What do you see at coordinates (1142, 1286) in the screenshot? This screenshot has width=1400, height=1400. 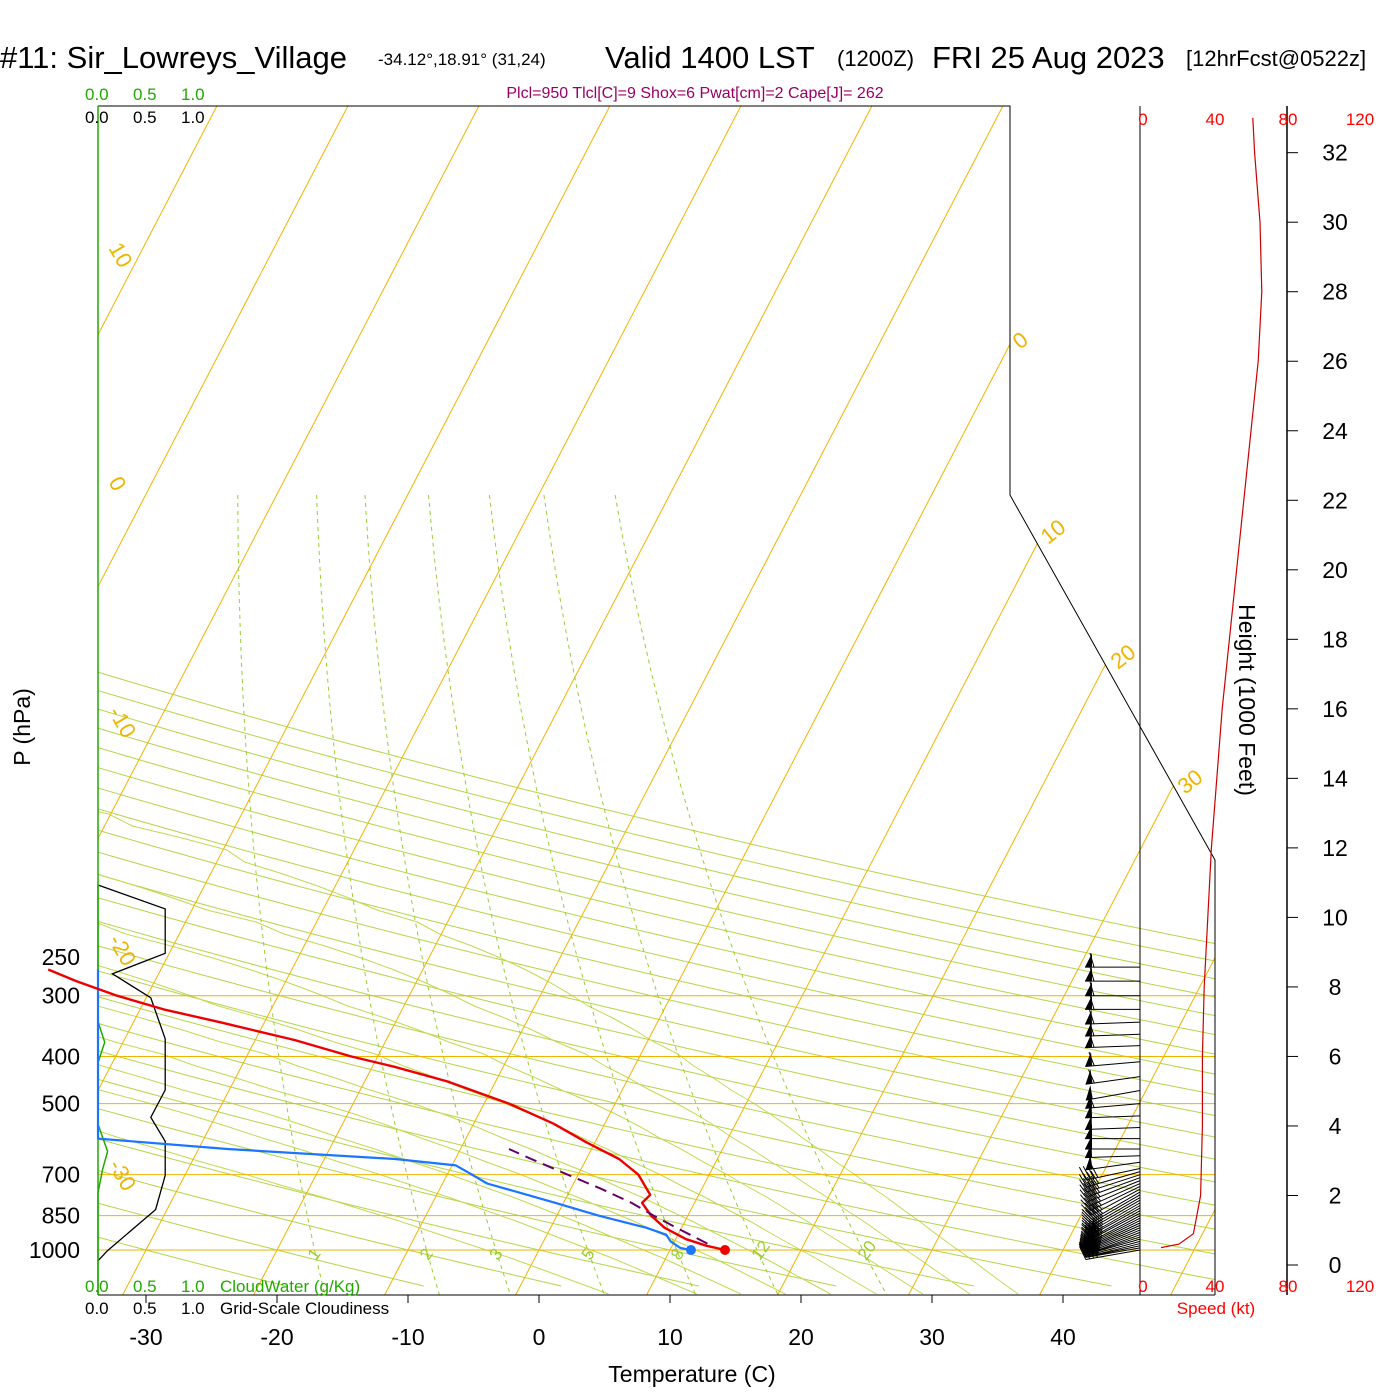 I see `speed-bottom-tick-0: 0` at bounding box center [1142, 1286].